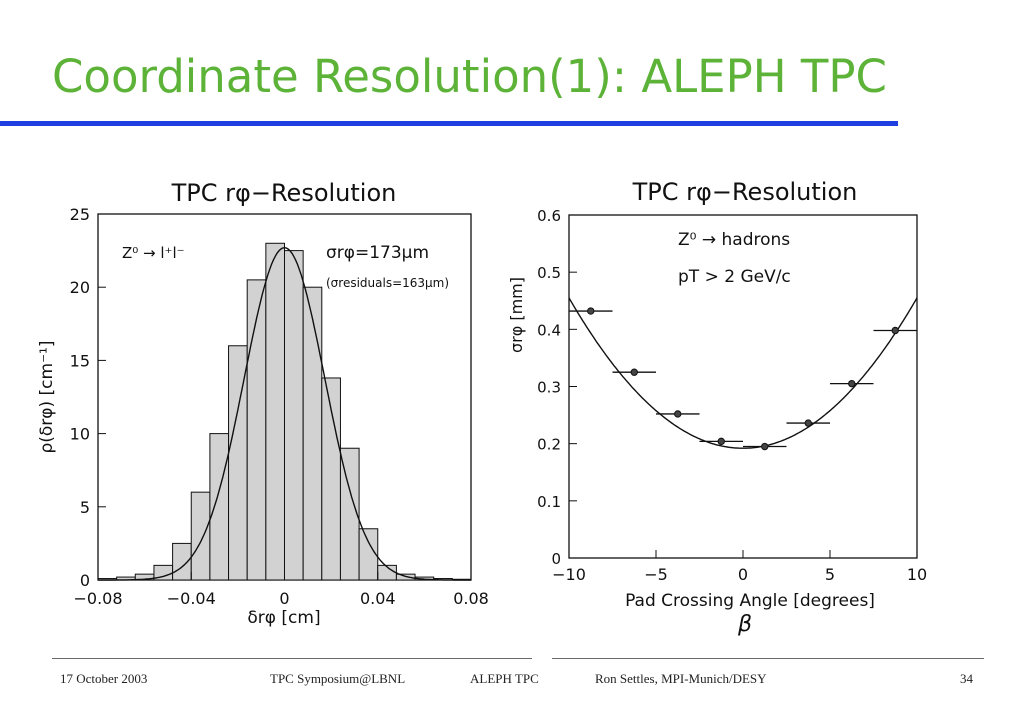 The width and height of the screenshot is (1023, 708). What do you see at coordinates (392, 253) in the screenshot?
I see `sigma-value: =173μm` at bounding box center [392, 253].